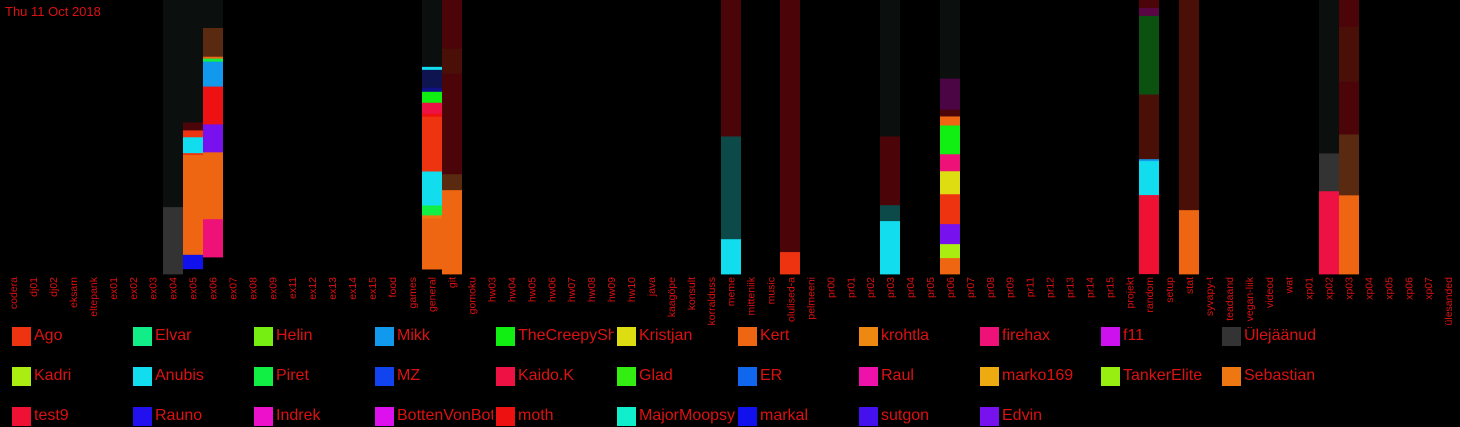 The height and width of the screenshot is (427, 1460). I want to click on legend-label: Piret, so click(292, 375).